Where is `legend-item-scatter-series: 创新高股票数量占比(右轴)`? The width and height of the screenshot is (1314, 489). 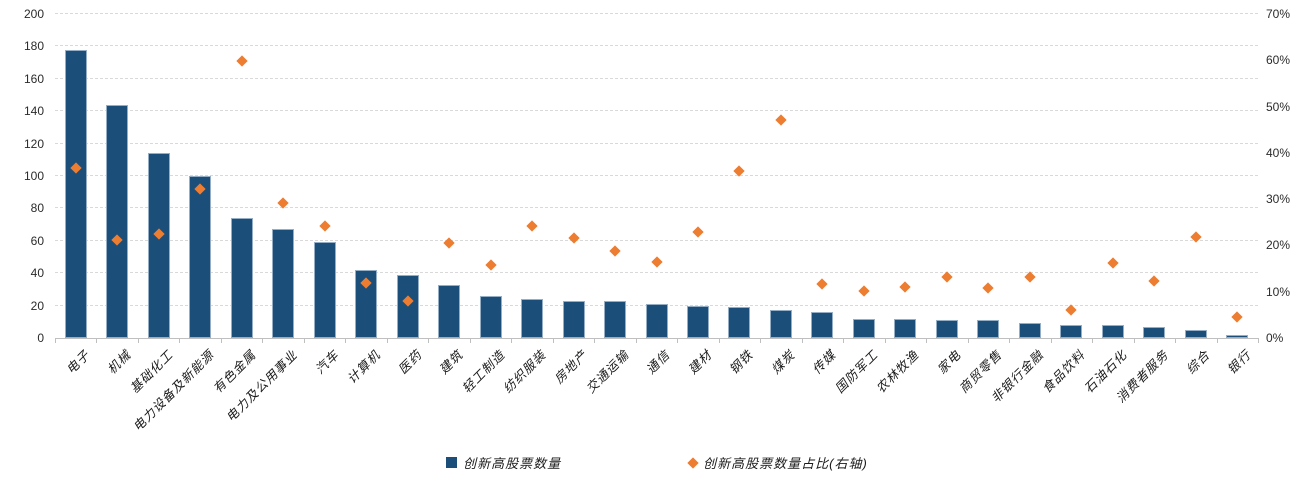 legend-item-scatter-series: 创新高股票数量占比(右轴) is located at coordinates (777, 462).